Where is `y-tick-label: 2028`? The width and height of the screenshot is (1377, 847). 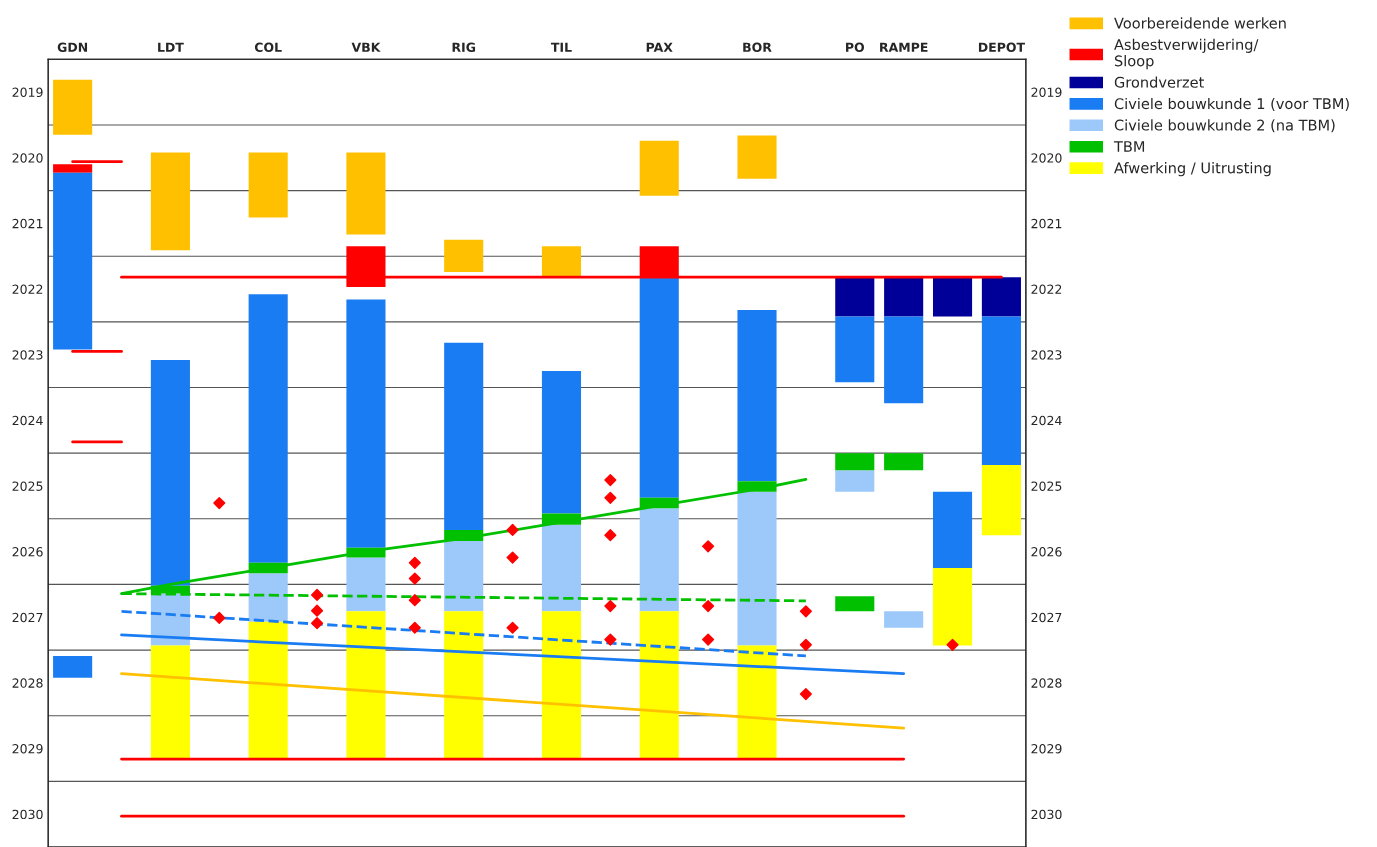 y-tick-label: 2028 is located at coordinates (27, 683).